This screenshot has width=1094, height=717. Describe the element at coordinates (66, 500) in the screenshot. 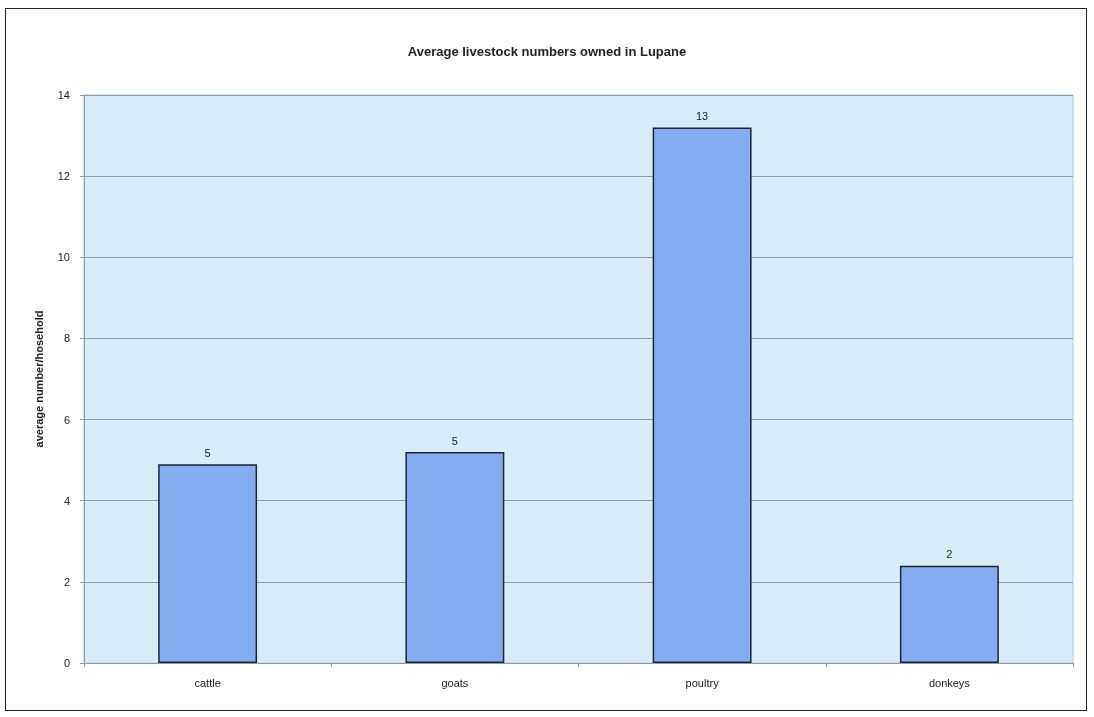

I see `y-tick-label: 4` at that location.